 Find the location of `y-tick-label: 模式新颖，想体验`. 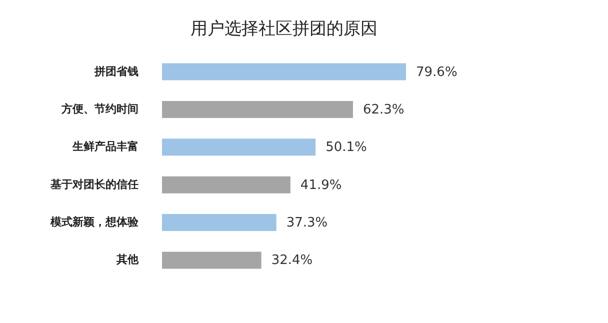

y-tick-label: 模式新颖，想体验 is located at coordinates (95, 222).